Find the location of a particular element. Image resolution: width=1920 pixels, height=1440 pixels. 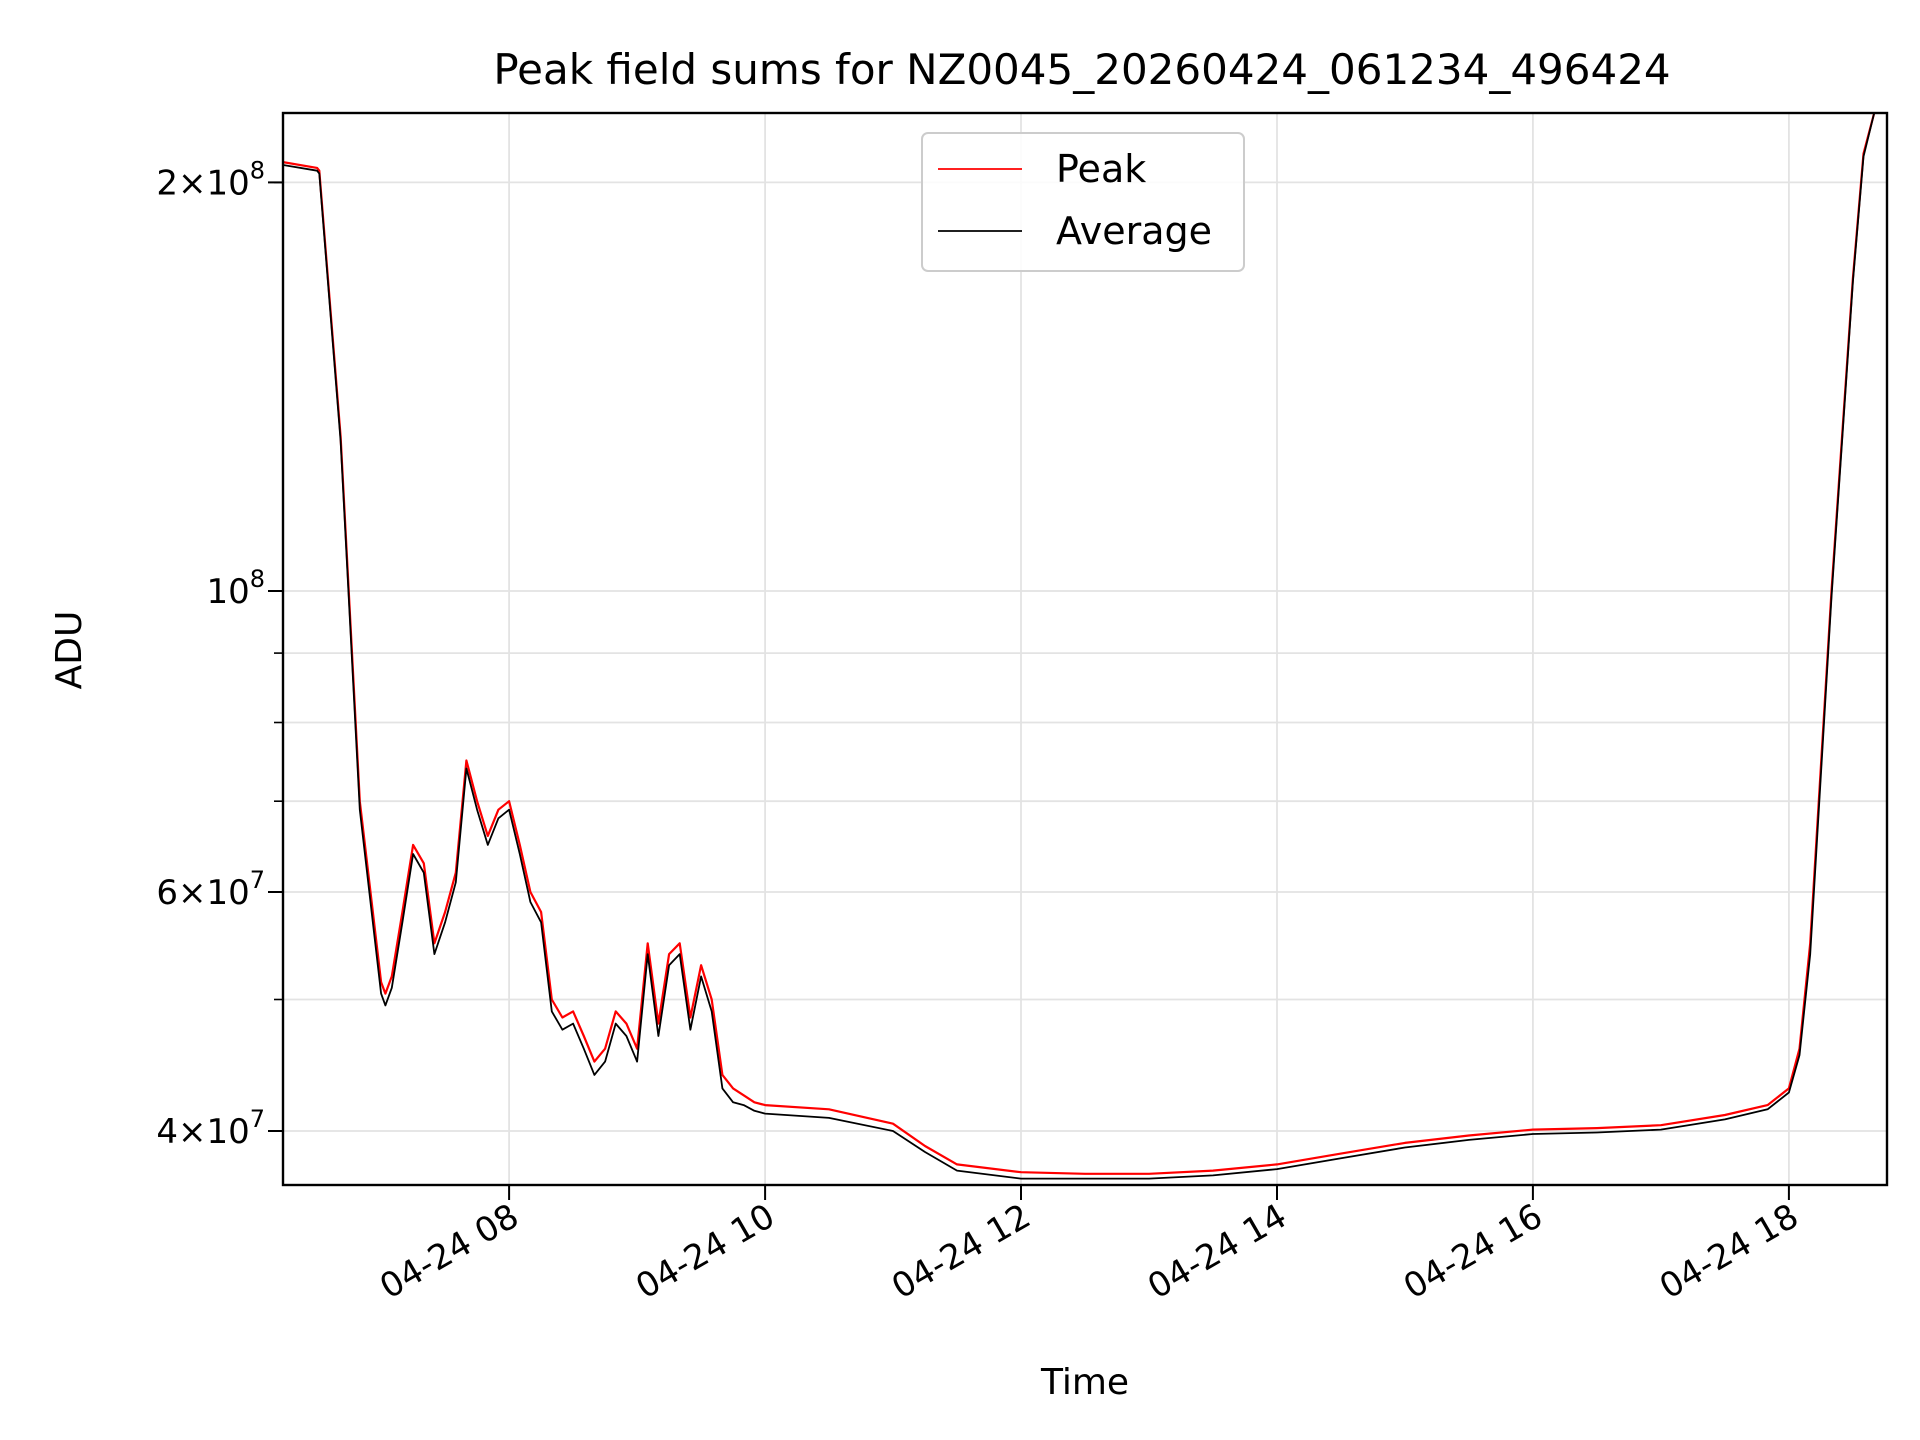

y-tick-label: 4×107 is located at coordinates (210, 1128).